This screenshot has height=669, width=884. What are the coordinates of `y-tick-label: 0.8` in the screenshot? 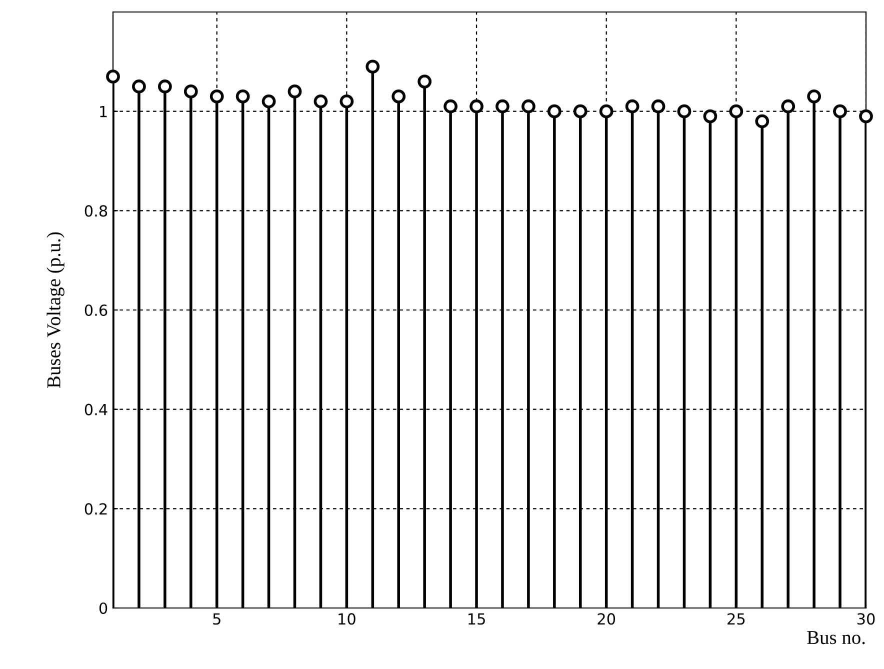 It's located at (96, 211).